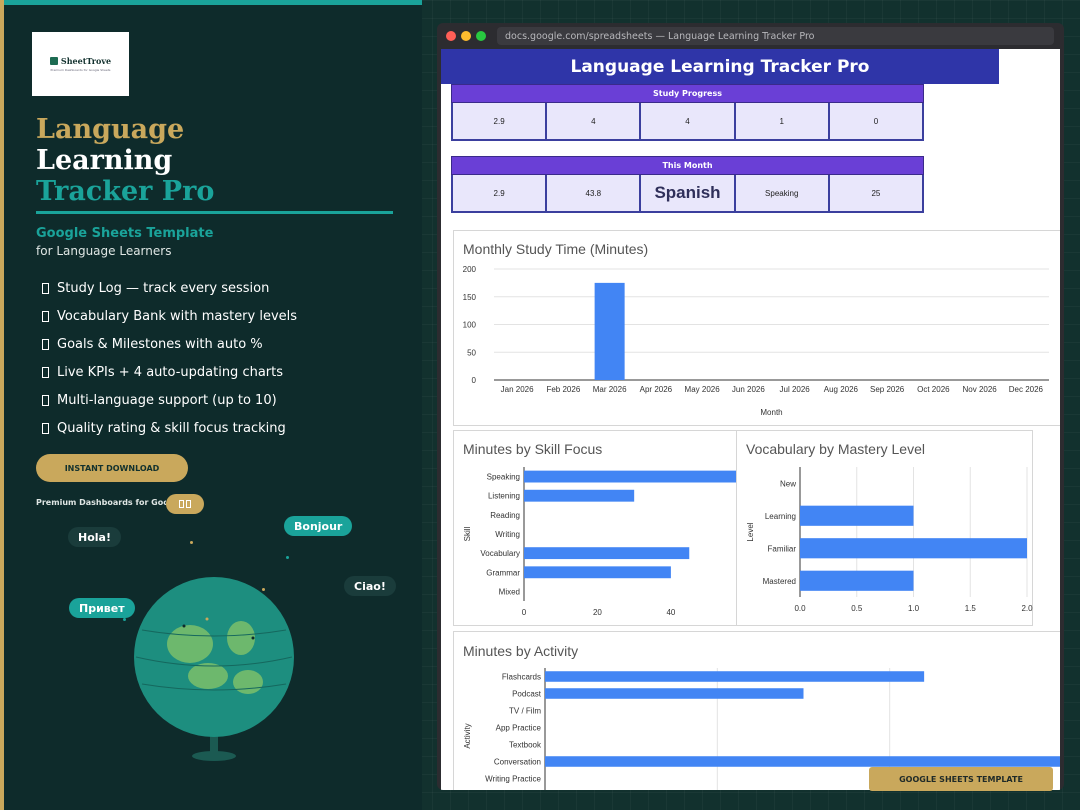 This screenshot has width=1080, height=810. Describe the element at coordinates (517, 762) in the screenshot. I see `y-tick-label: Conversation` at that location.